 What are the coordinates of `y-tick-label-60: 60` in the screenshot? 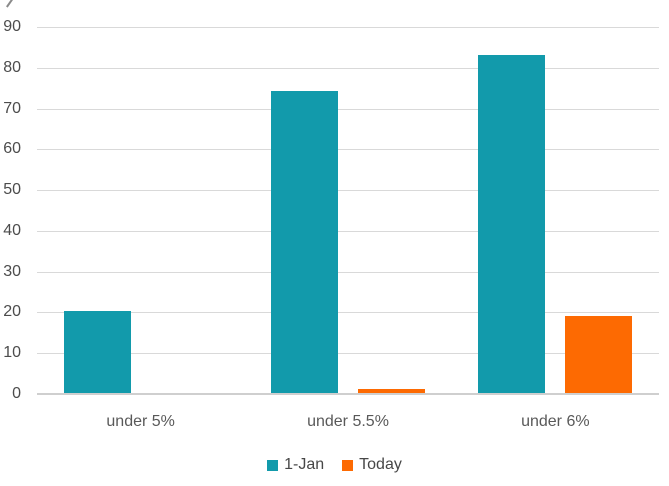 It's located at (12, 149).